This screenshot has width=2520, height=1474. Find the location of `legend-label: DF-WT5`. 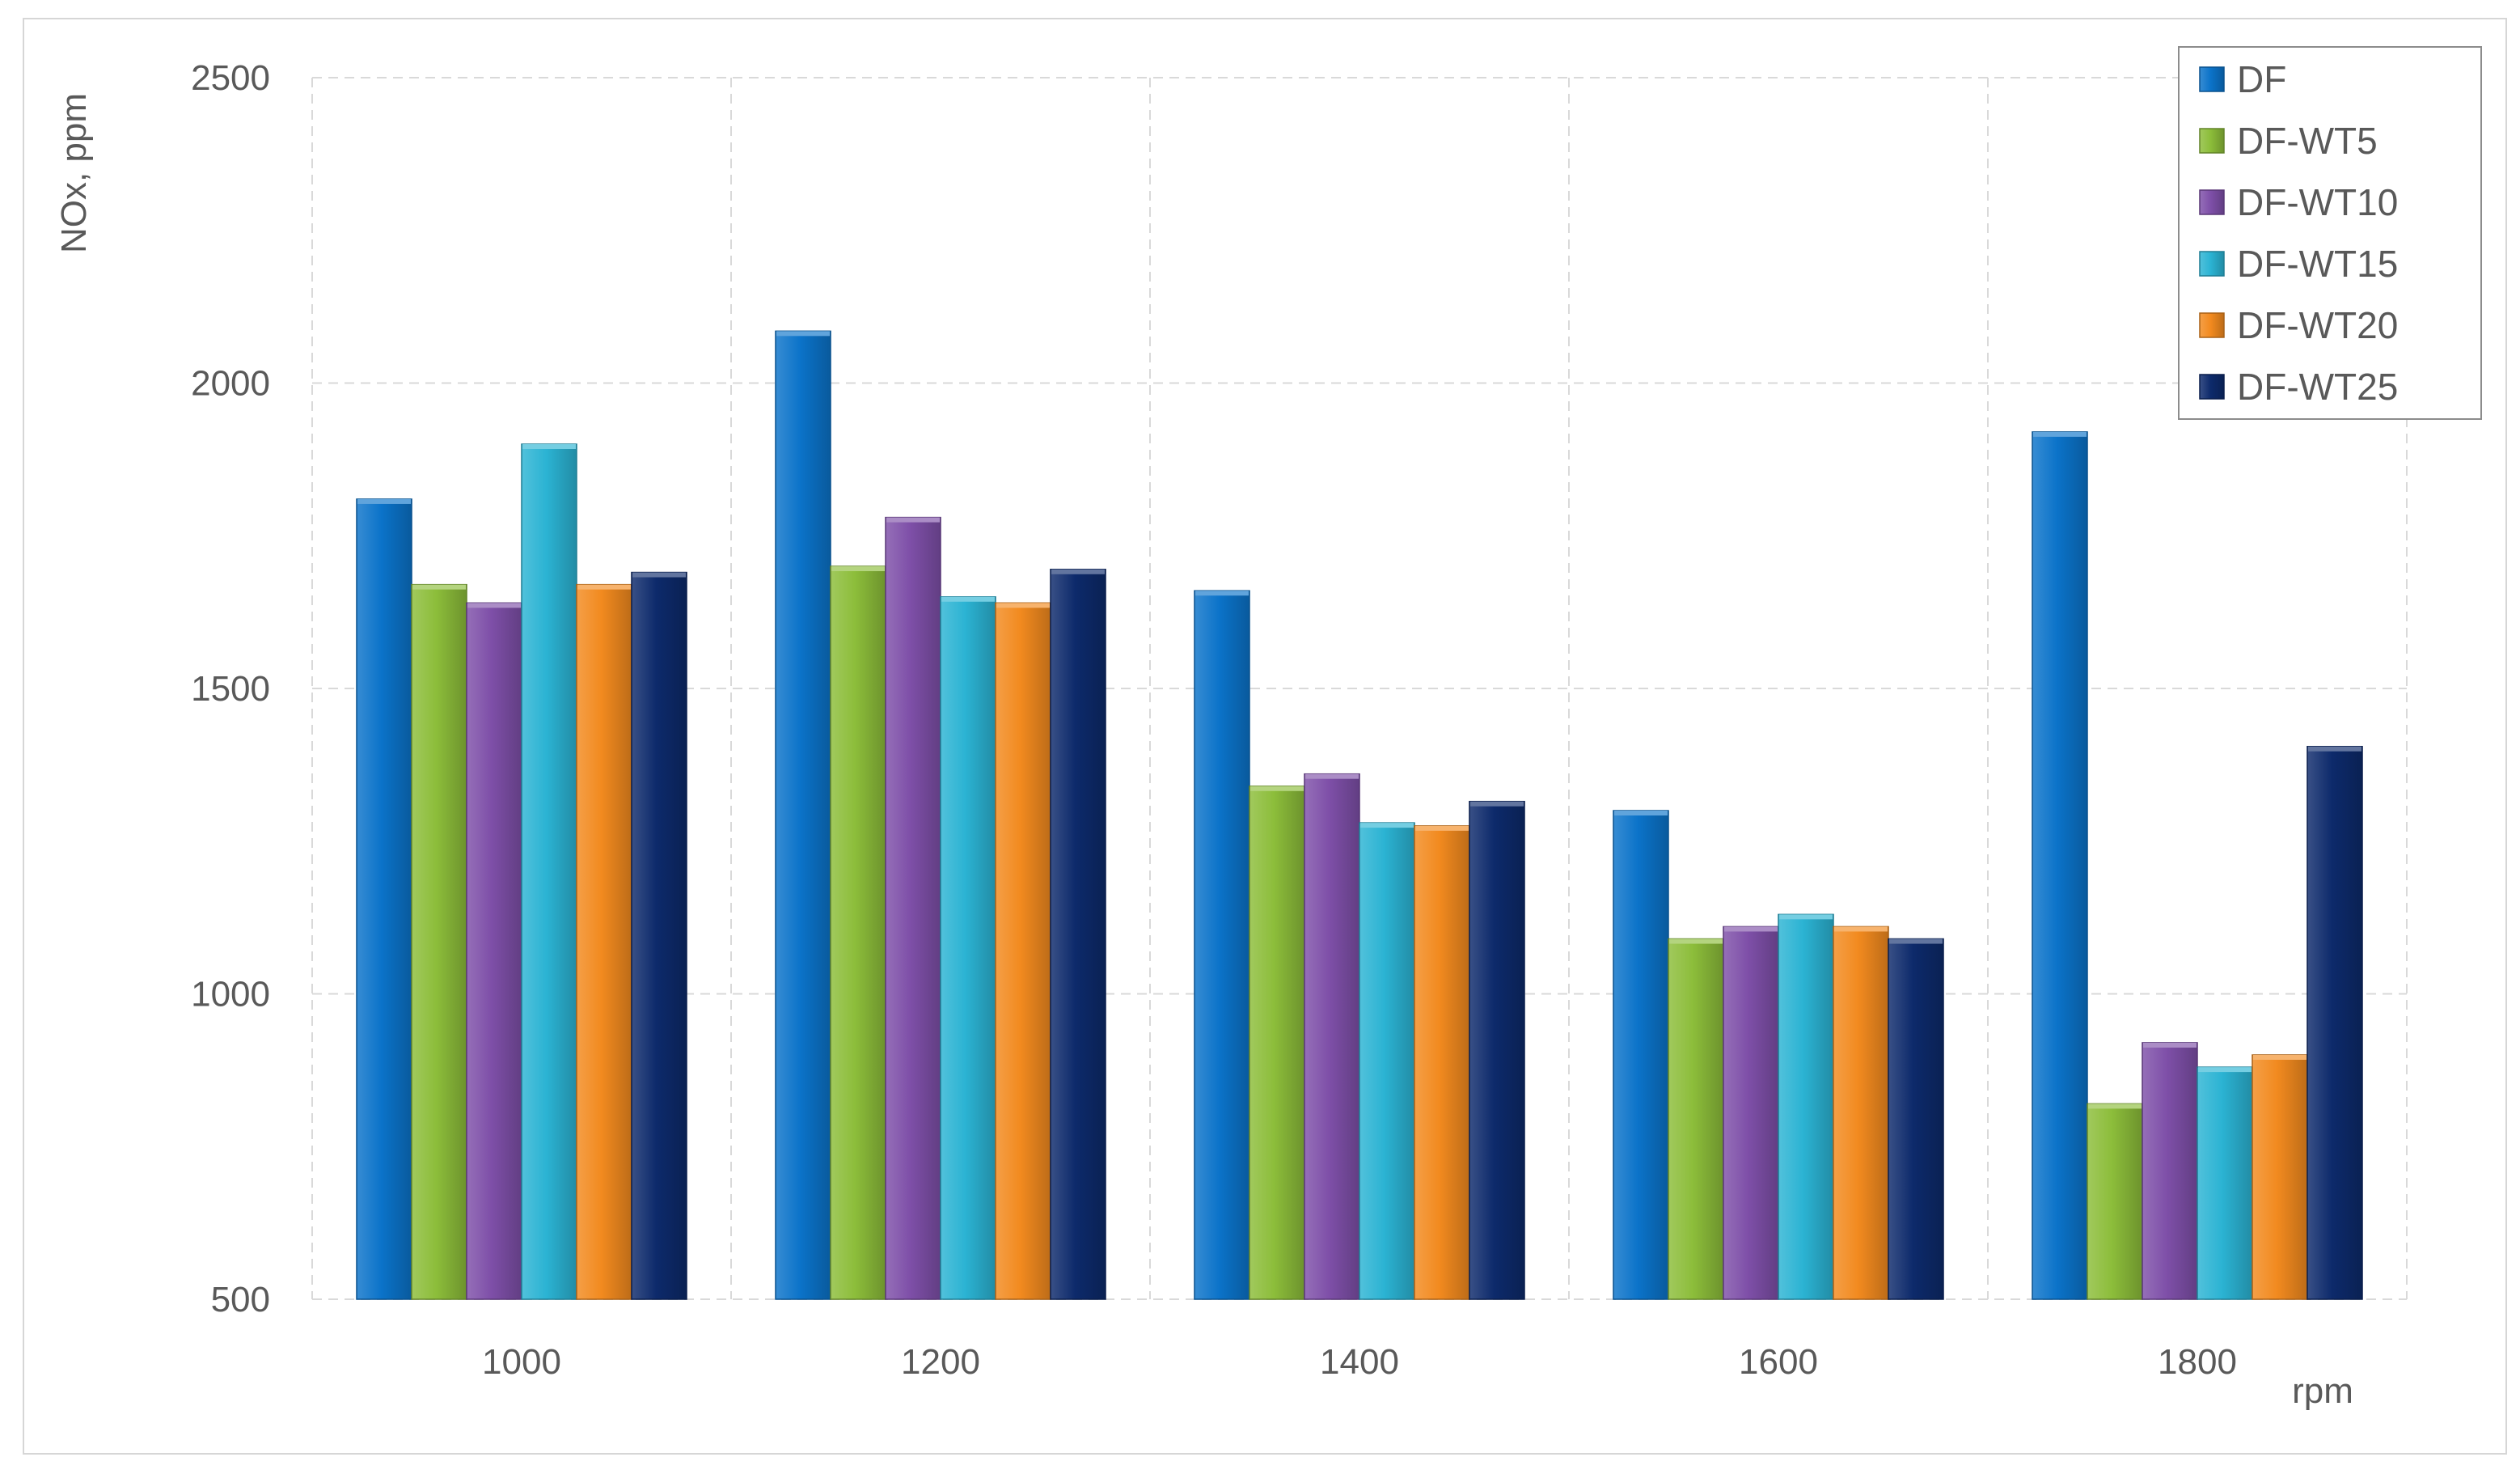

legend-label: DF-WT5 is located at coordinates (2307, 141).